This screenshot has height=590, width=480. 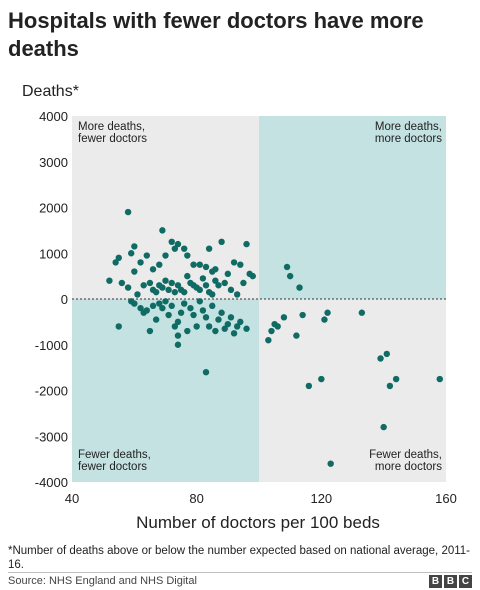 What do you see at coordinates (72, 498) in the screenshot?
I see `x-tick-label: 40` at bounding box center [72, 498].